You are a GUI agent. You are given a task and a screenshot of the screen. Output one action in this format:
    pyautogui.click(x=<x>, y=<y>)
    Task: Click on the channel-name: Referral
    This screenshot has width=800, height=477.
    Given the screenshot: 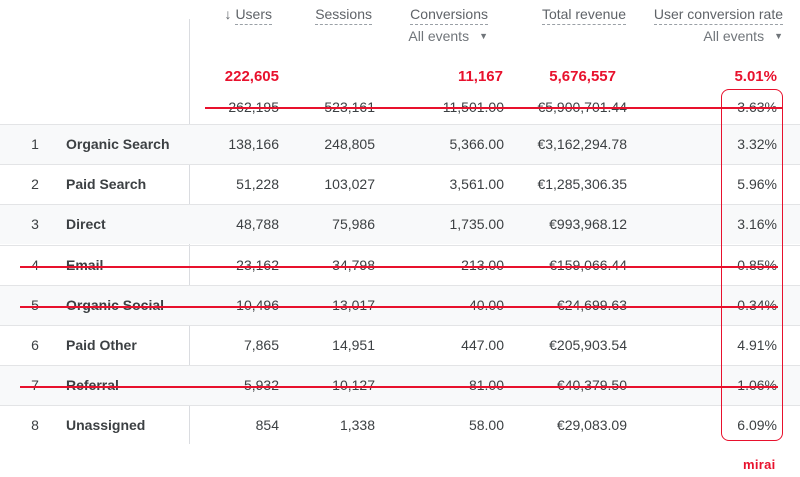 What is the action you would take?
    pyautogui.click(x=92, y=385)
    